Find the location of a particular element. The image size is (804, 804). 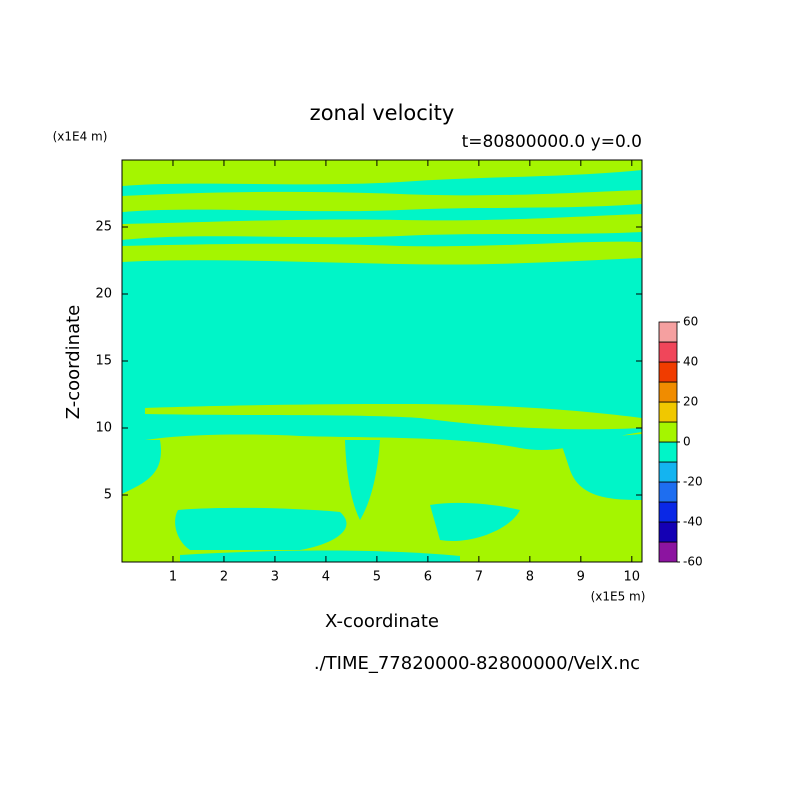

x-tick-label: 8 is located at coordinates (530, 577).